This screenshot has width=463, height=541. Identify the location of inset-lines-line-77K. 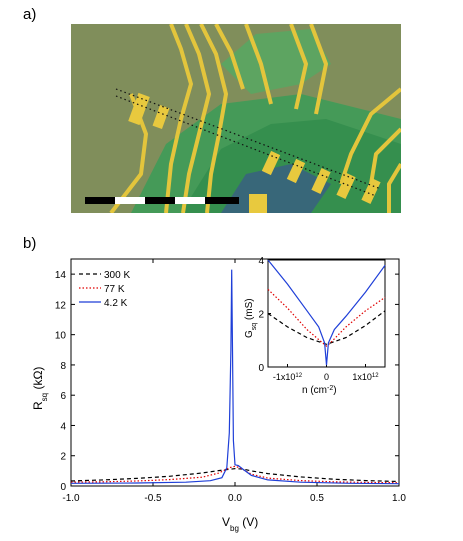
(326, 317).